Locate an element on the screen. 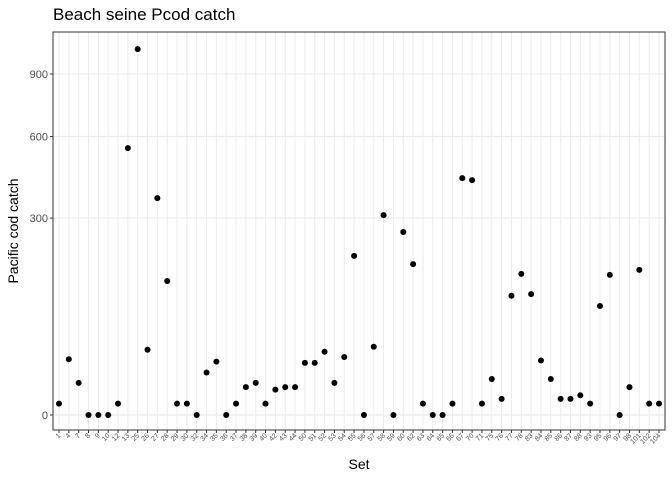 The width and height of the screenshot is (672, 485). x-tick-label: 104 is located at coordinates (655, 438).